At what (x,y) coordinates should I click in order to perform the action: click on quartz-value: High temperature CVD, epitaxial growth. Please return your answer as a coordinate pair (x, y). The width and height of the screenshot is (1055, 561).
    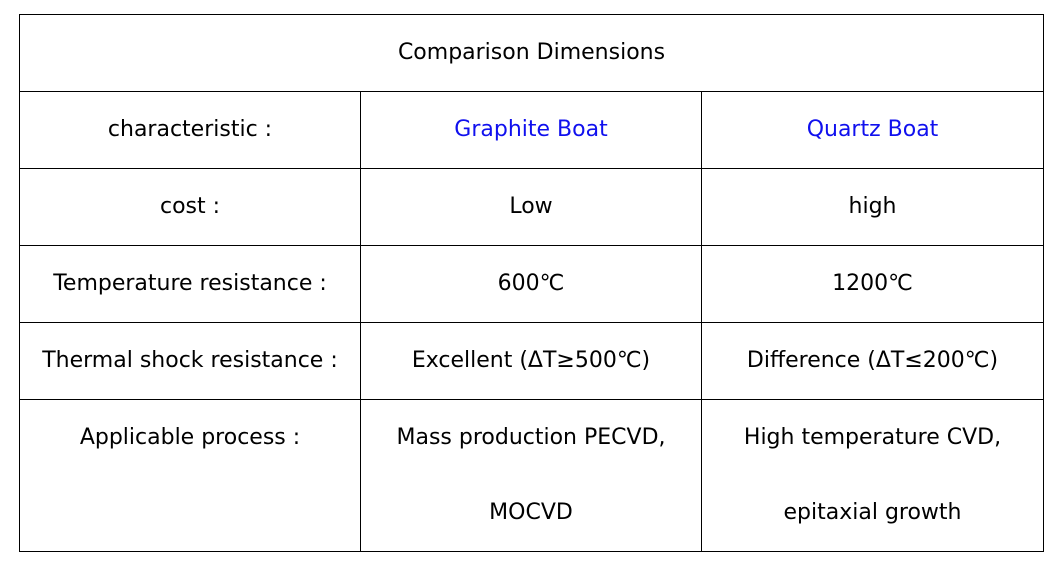
    Looking at the image, I should click on (872, 475).